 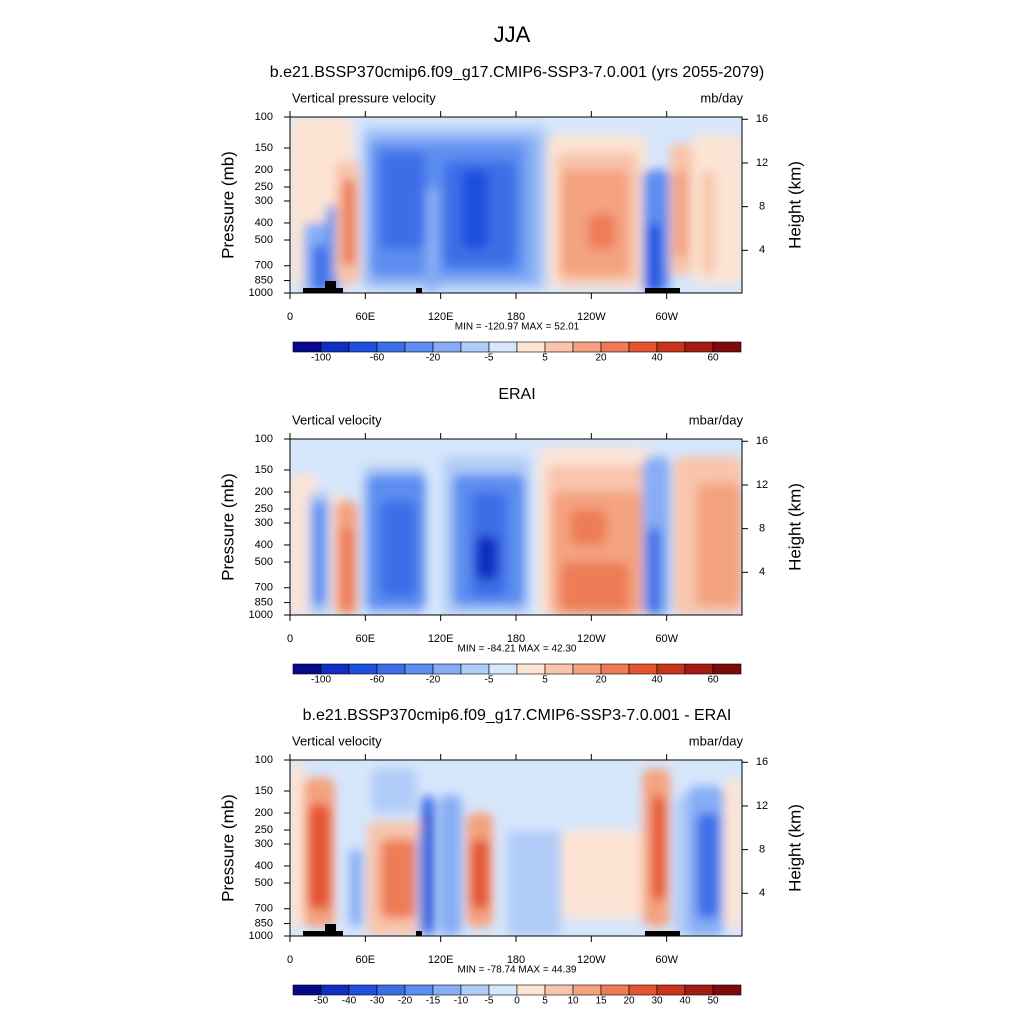 I want to click on stats-label: MIN = -120.97 MAX = 52.01, so click(x=517, y=327).